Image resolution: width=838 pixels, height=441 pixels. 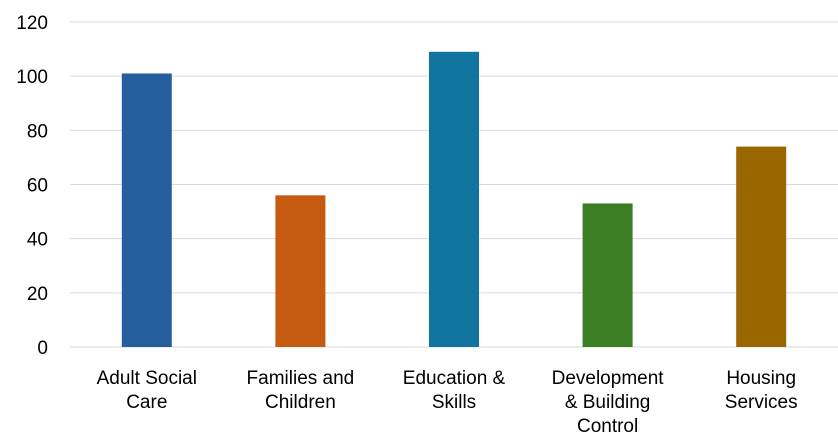 I want to click on y-tick-label: 100, so click(x=32, y=77).